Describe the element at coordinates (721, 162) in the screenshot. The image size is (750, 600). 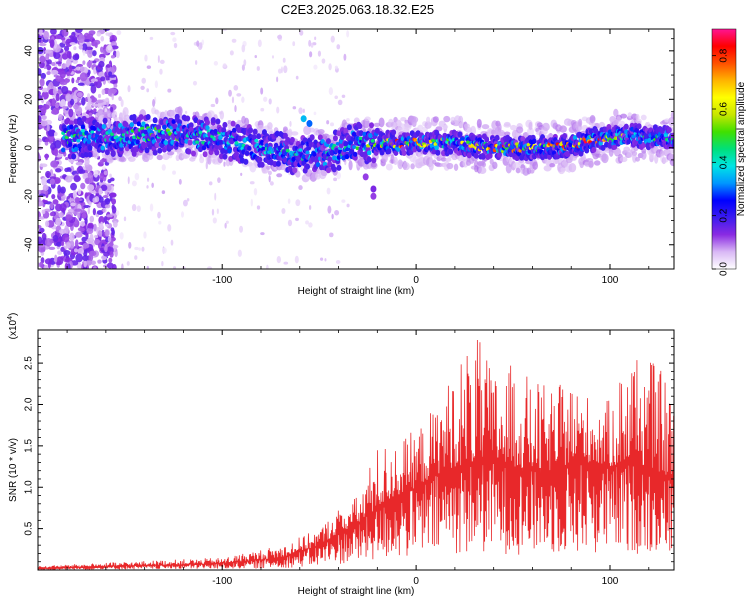
I see `colorbar-ticks: 0.0 0.2 0.4 0.6 0.8` at that location.